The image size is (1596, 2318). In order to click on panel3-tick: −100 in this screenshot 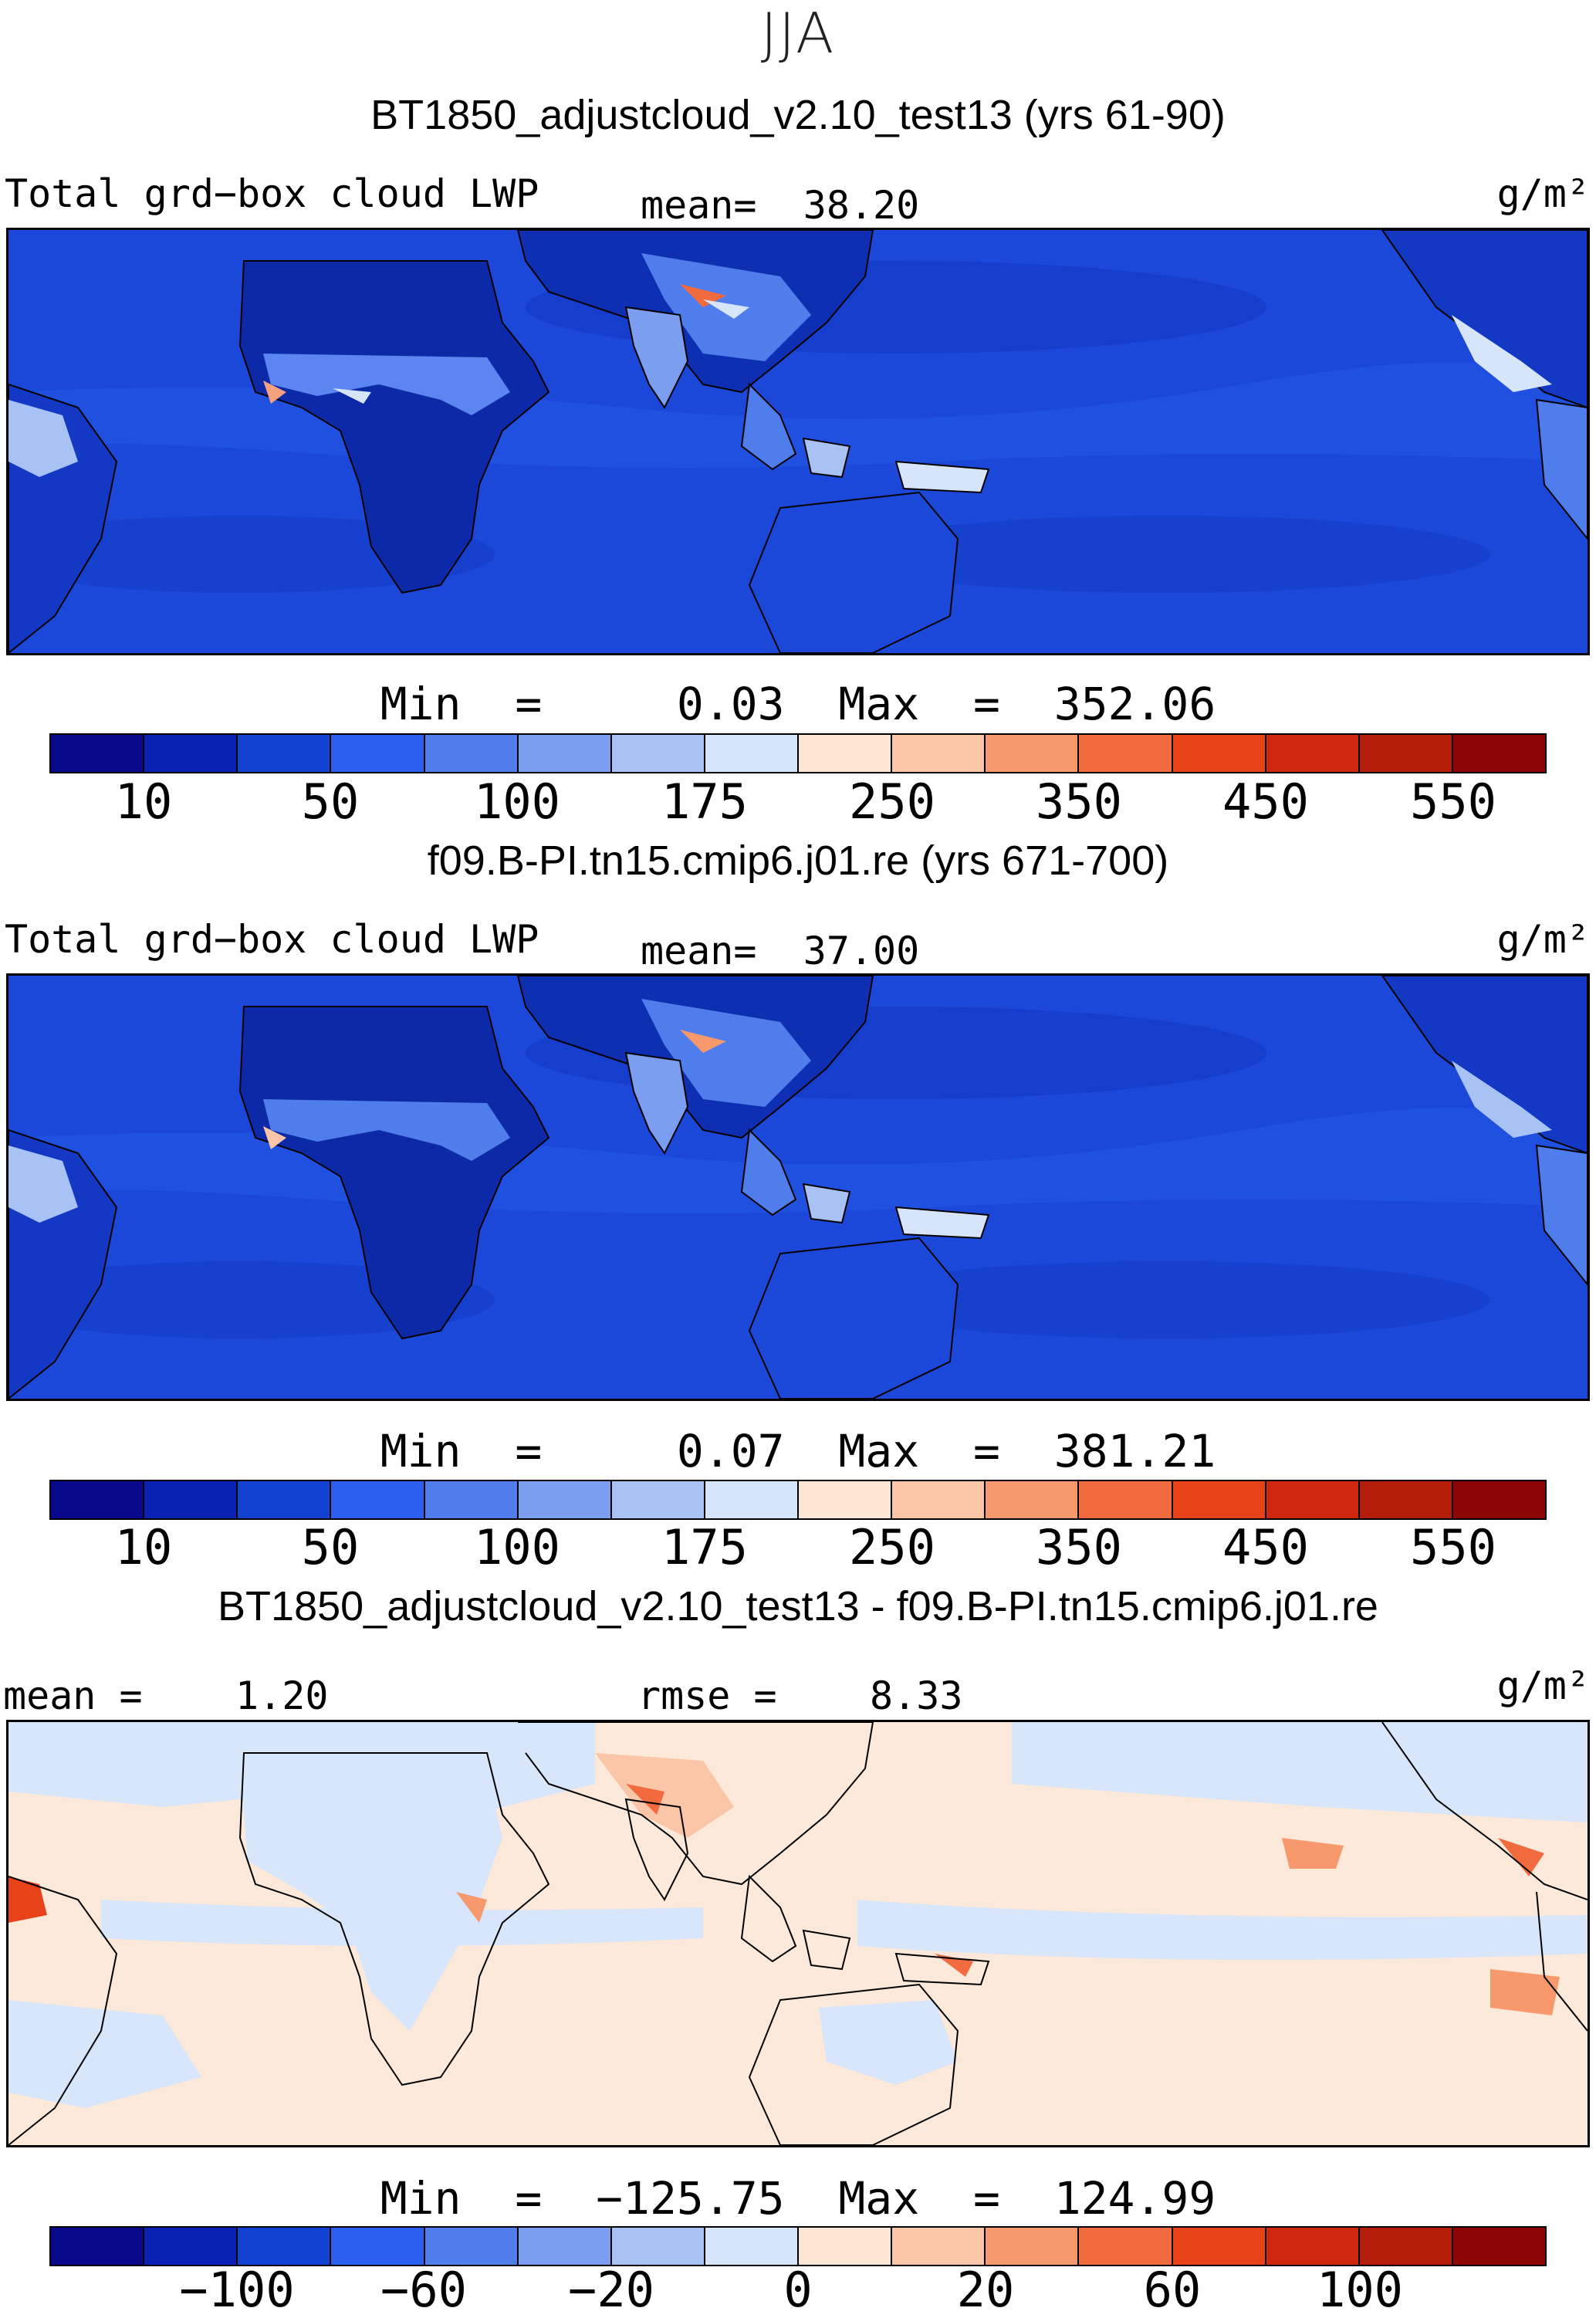, I will do `click(237, 2290)`.